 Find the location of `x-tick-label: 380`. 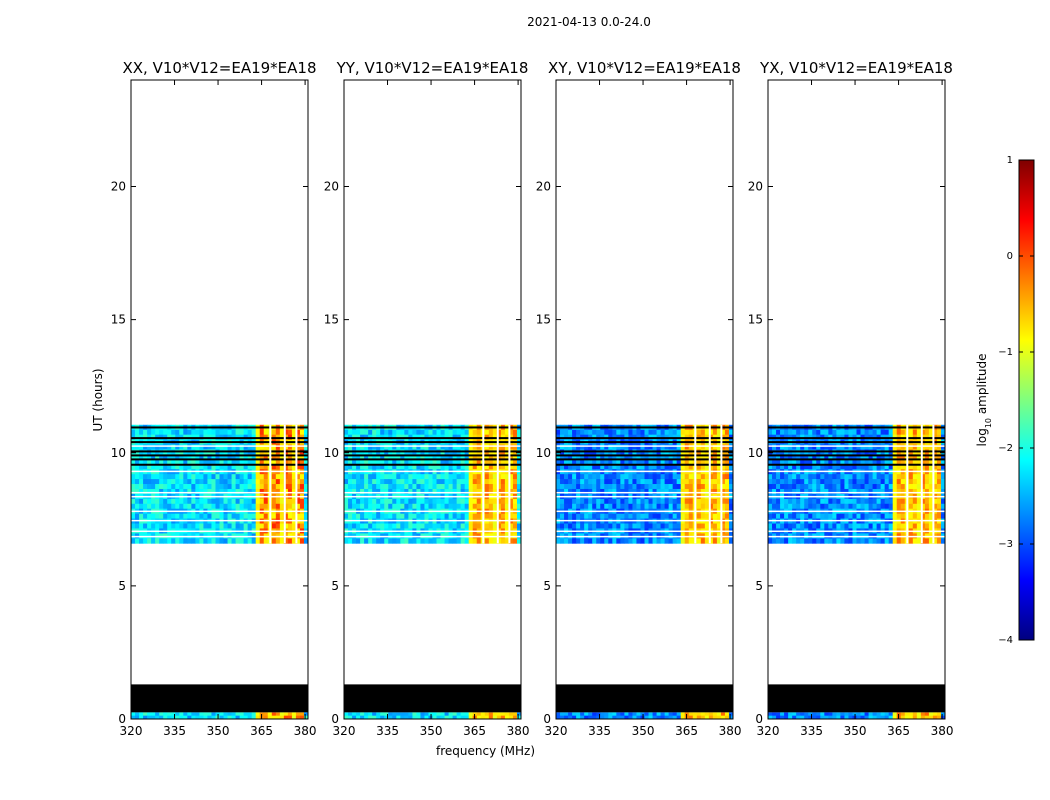

x-tick-label: 380 is located at coordinates (305, 731).